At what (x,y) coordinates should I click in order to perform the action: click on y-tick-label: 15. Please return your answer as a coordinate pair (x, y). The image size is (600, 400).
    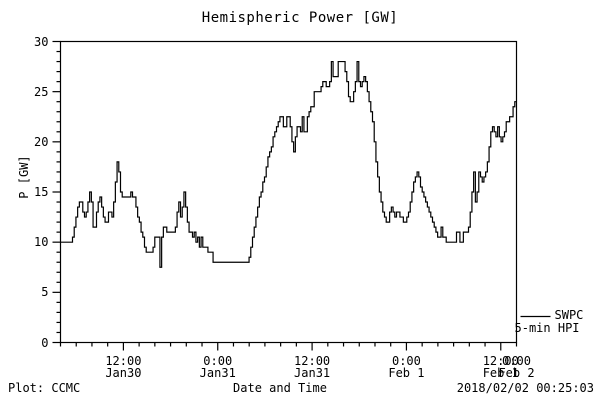
    Looking at the image, I should click on (41, 192).